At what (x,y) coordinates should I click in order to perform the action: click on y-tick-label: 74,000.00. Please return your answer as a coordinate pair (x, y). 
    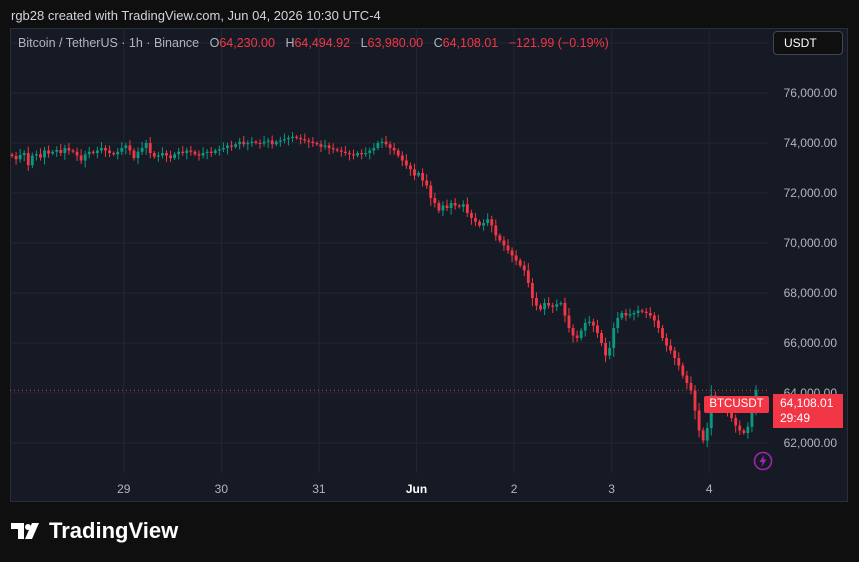
    Looking at the image, I should click on (811, 143).